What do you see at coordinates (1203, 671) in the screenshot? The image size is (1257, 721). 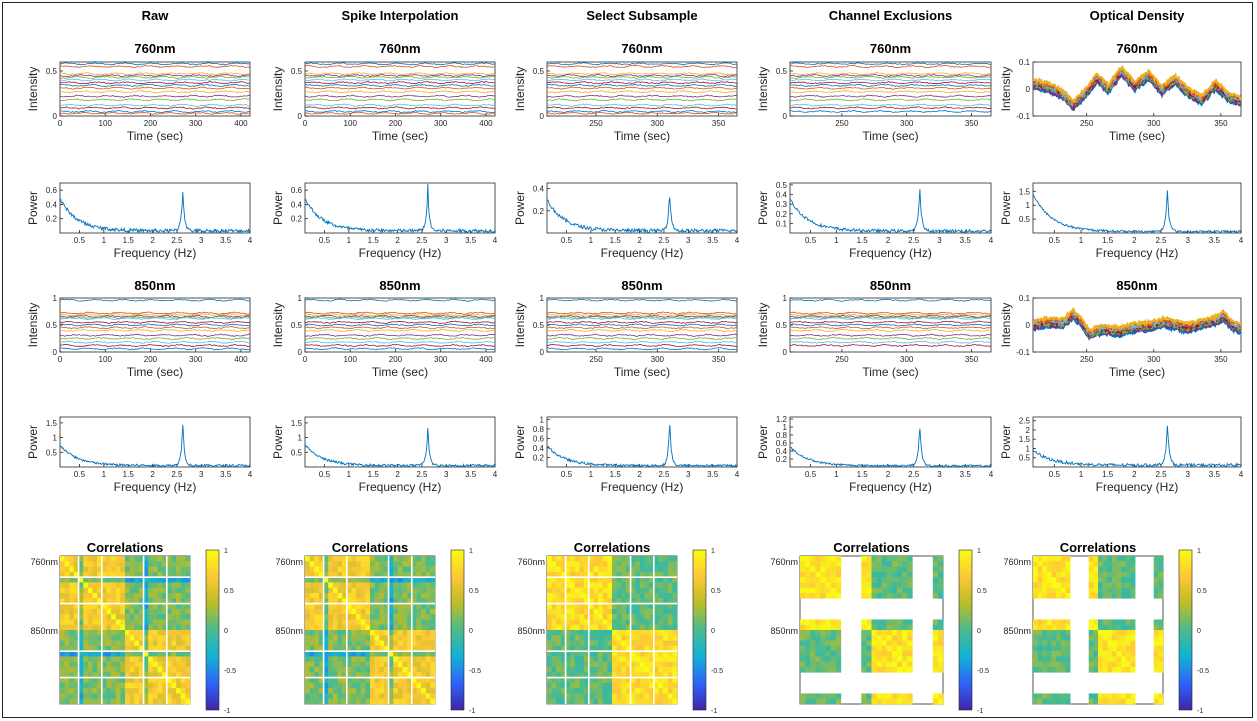 I see `colorbar-tick-label: -0.5` at bounding box center [1203, 671].